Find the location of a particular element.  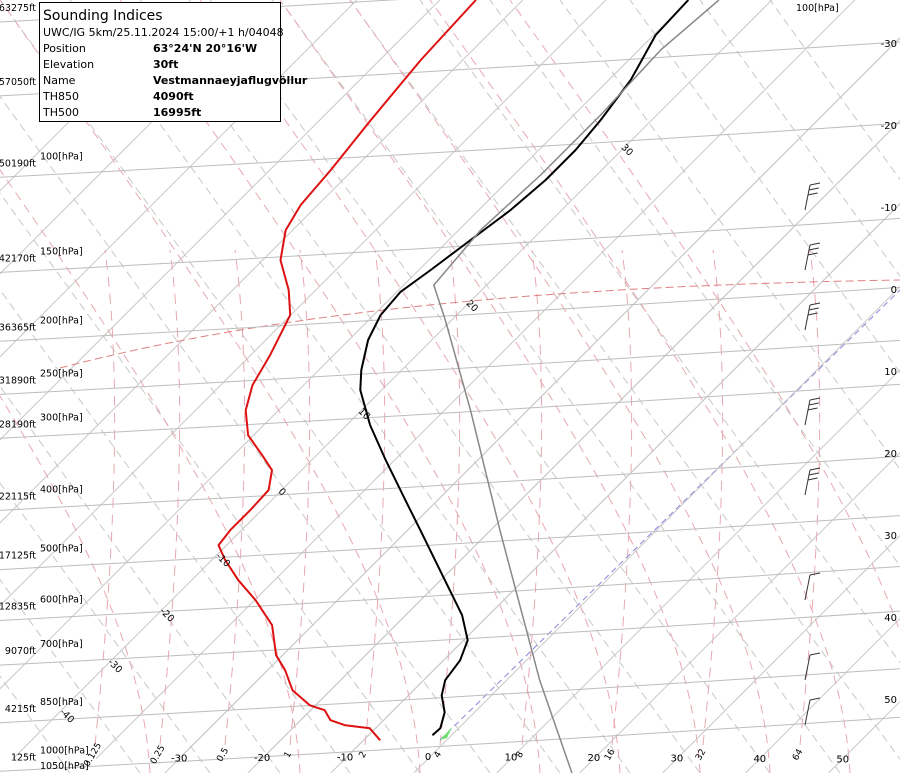

x-tick-label: 20 is located at coordinates (594, 758).